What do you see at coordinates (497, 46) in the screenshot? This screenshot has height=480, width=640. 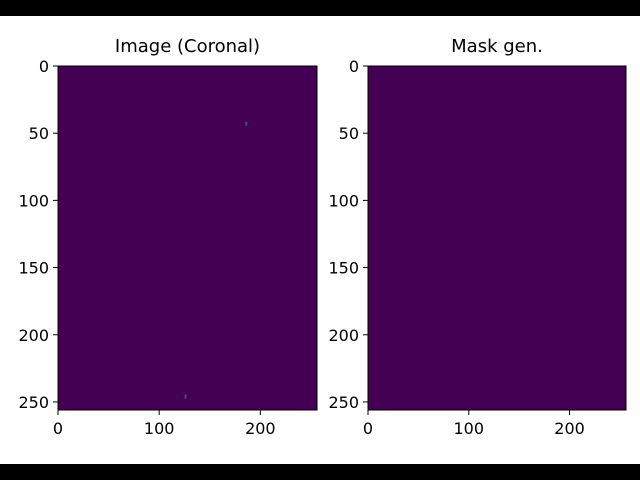 I see `subplot-title: Mask gen.` at bounding box center [497, 46].